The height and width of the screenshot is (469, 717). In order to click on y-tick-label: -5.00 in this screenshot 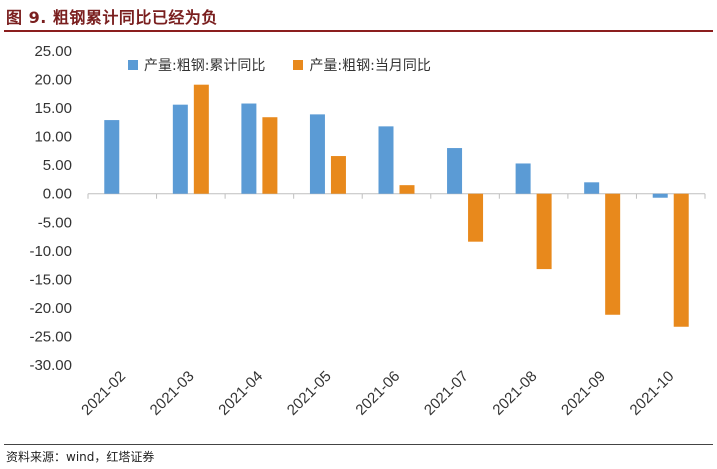, I will do `click(55, 222)`.